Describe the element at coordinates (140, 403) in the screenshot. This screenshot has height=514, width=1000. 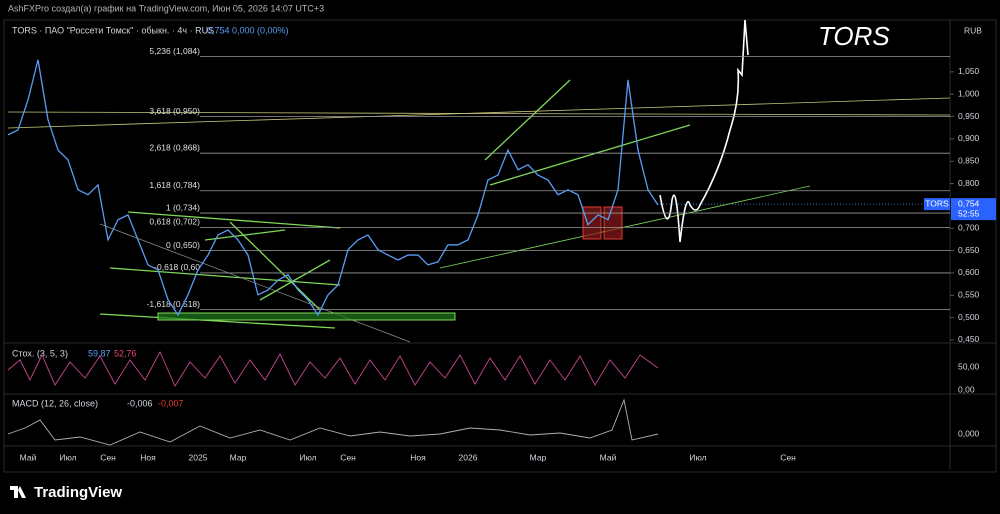
I see `macd-value: -0,006` at that location.